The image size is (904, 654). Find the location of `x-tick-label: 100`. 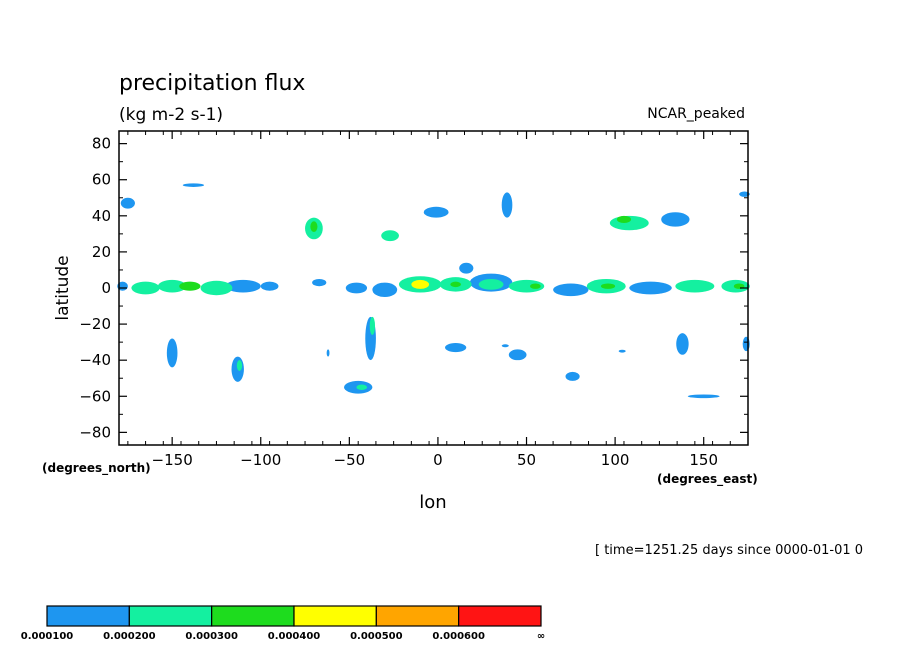

x-tick-label: 100 is located at coordinates (615, 460).